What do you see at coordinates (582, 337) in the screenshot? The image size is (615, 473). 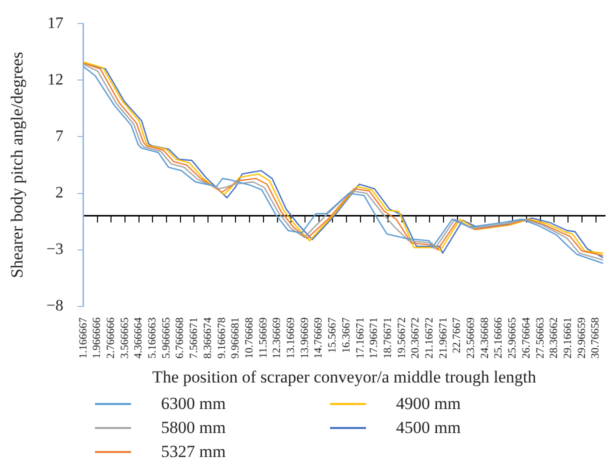 I see `x-tick-label: 29.96659` at bounding box center [582, 337].